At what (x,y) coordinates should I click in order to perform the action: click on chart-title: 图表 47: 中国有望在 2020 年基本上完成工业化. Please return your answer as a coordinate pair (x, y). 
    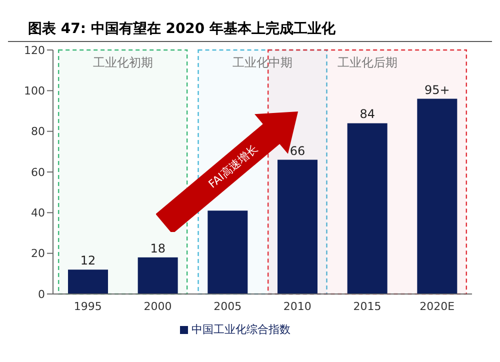
    Looking at the image, I should click on (250, 25).